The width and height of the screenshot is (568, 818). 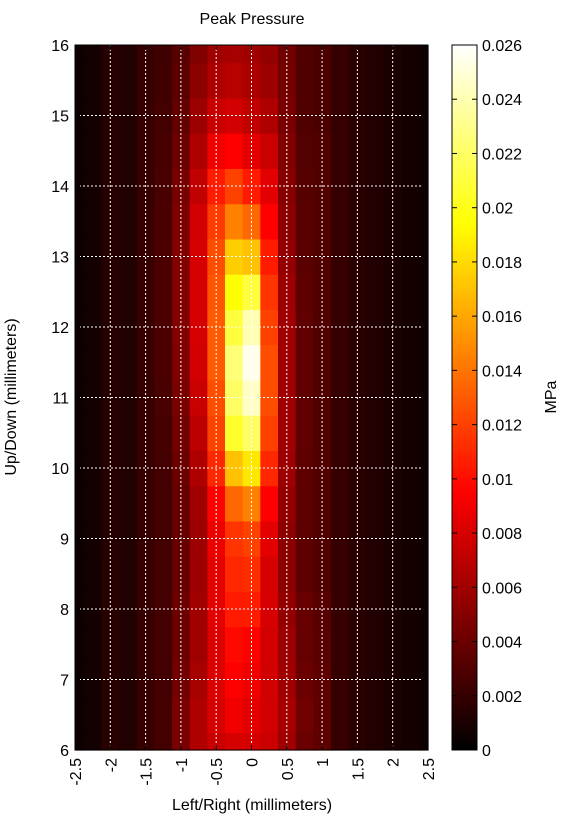 What do you see at coordinates (502, 643) in the screenshot?
I see `colorbar-tick-label: 0.004` at bounding box center [502, 643].